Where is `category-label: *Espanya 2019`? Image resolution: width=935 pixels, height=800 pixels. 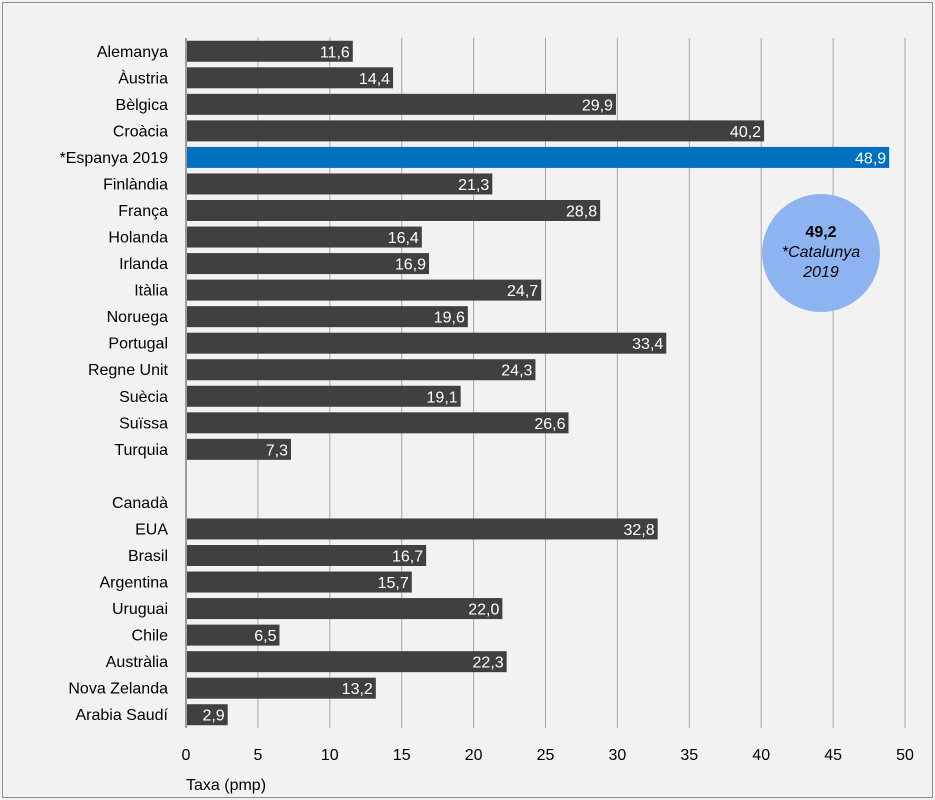 category-label: *Espanya 2019 is located at coordinates (113, 158).